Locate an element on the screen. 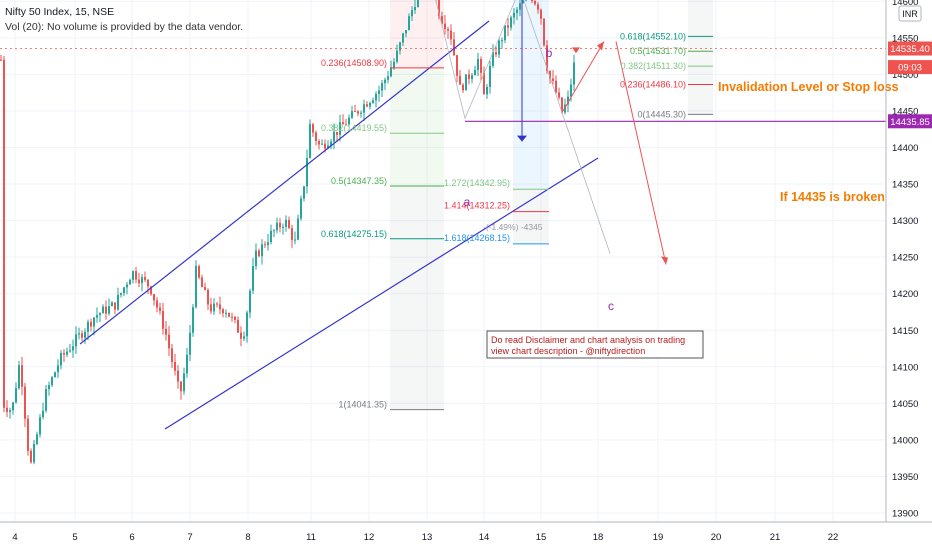 The image size is (932, 550). marker-triangle is located at coordinates (576, 50).